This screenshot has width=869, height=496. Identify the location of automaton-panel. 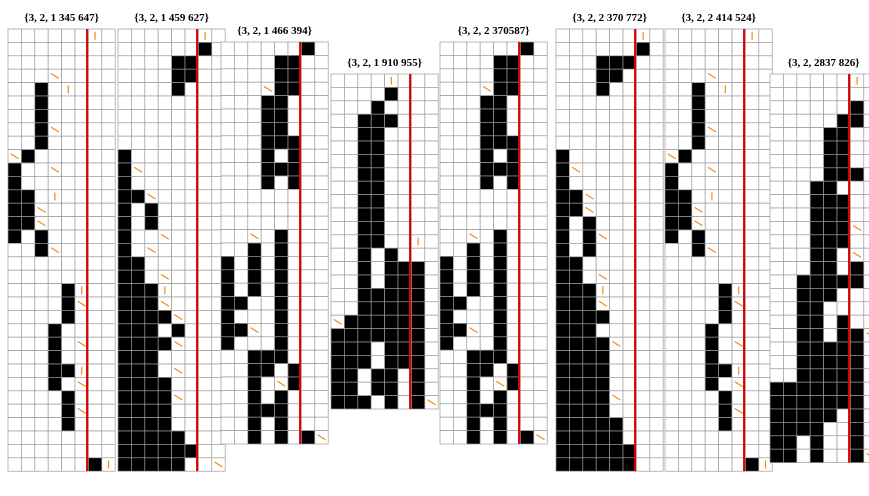
(718, 250).